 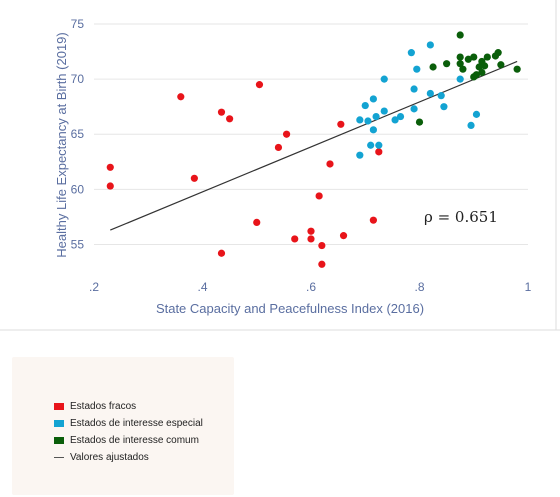 I want to click on legend-swatch-green, so click(x=59, y=440).